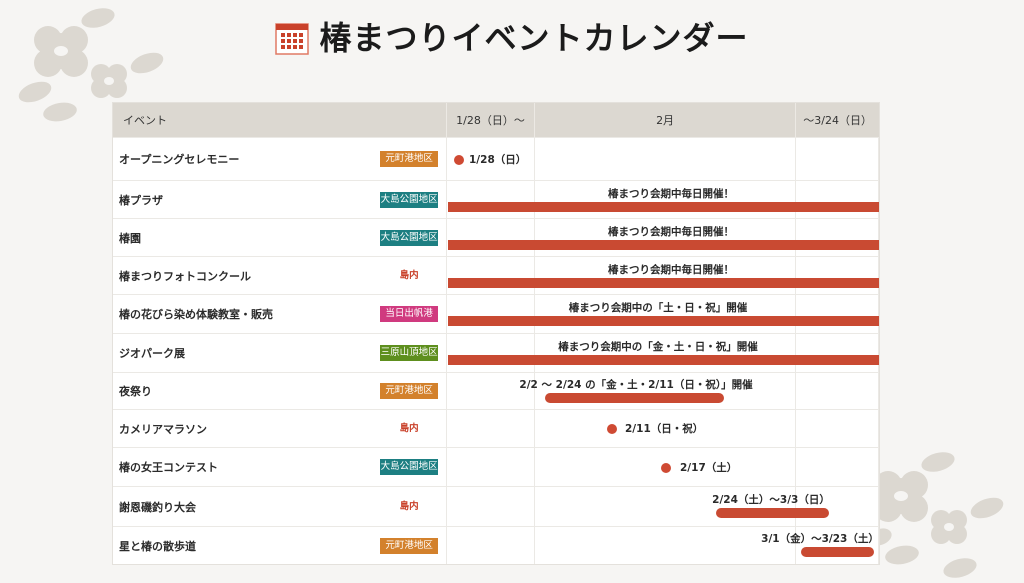  What do you see at coordinates (658, 347) in the screenshot?
I see `schedule-label: 椿まつり会期中の「金・土・日・祝」開催` at bounding box center [658, 347].